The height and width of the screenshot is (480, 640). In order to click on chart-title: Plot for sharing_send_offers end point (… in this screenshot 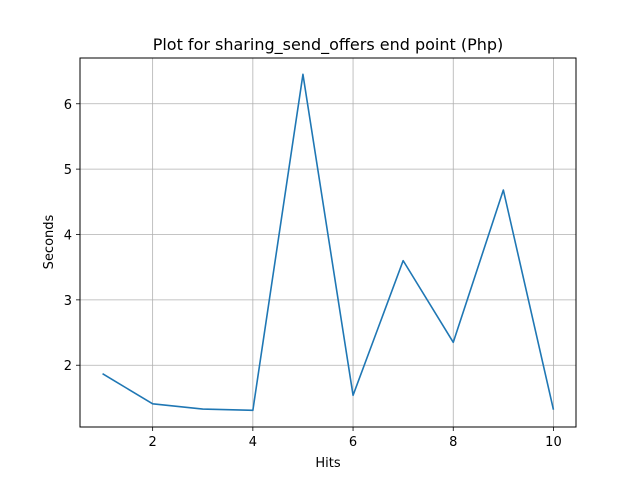, I will do `click(328, 45)`.